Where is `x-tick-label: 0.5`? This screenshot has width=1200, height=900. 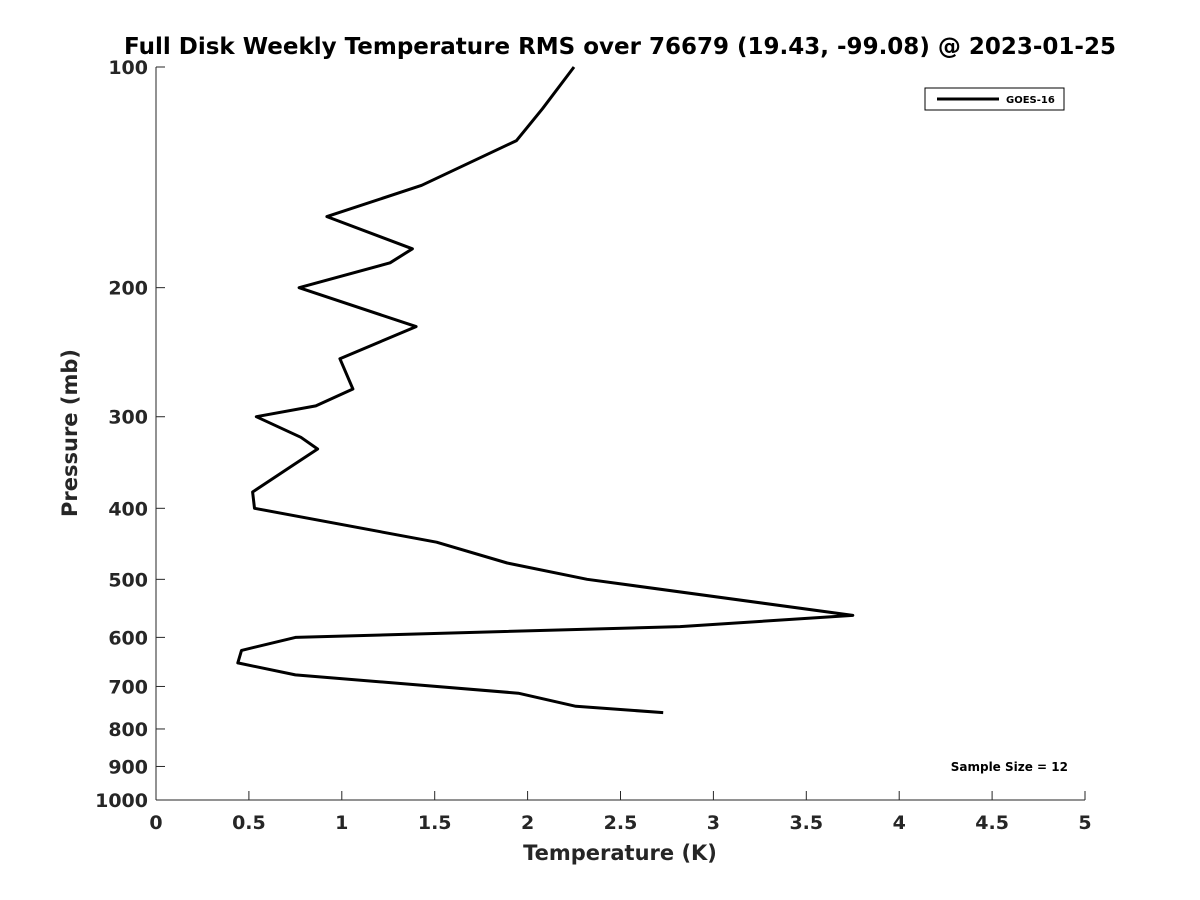 x-tick-label: 0.5 is located at coordinates (249, 823).